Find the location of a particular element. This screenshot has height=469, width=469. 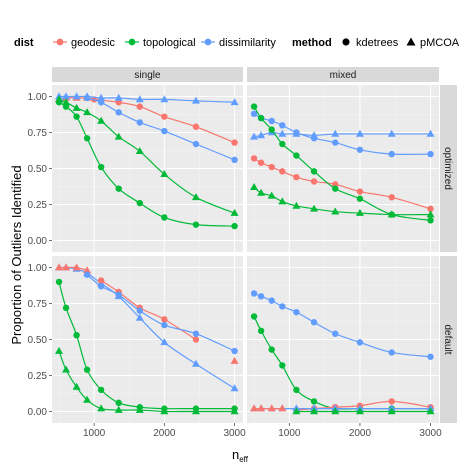

legend-item-pmcoa: pMCOA is located at coordinates (433, 43).